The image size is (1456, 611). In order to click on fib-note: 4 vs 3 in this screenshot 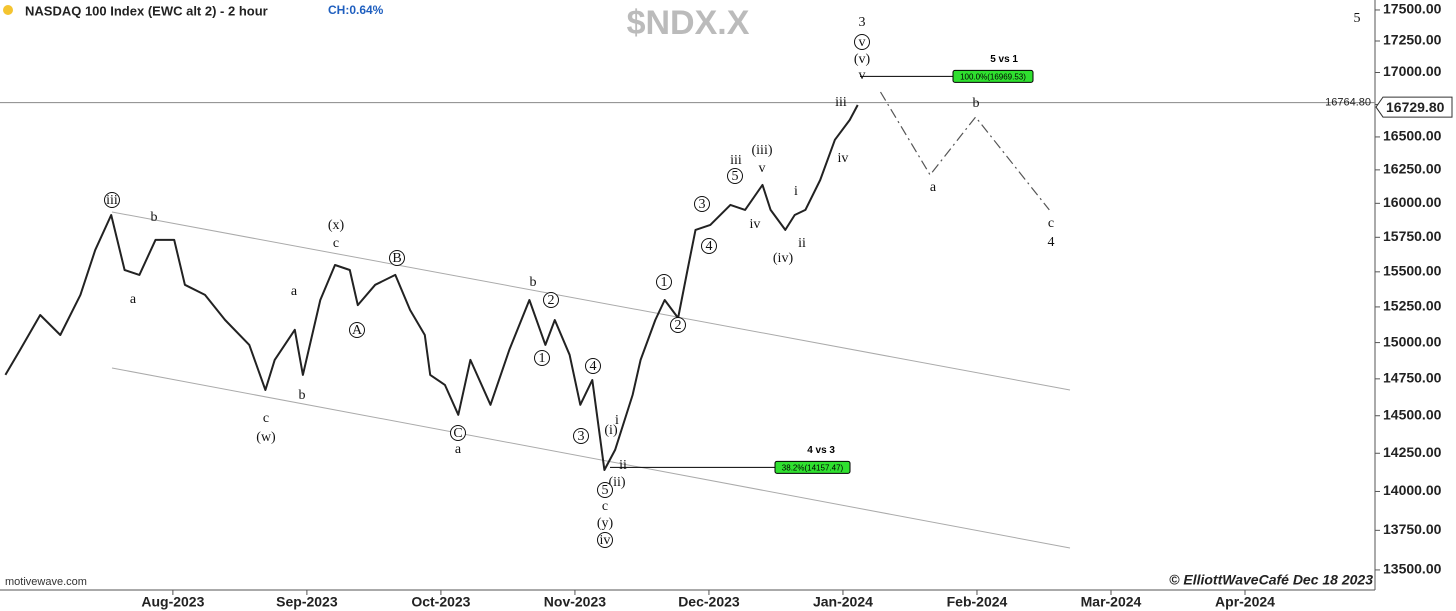, I will do `click(821, 450)`.